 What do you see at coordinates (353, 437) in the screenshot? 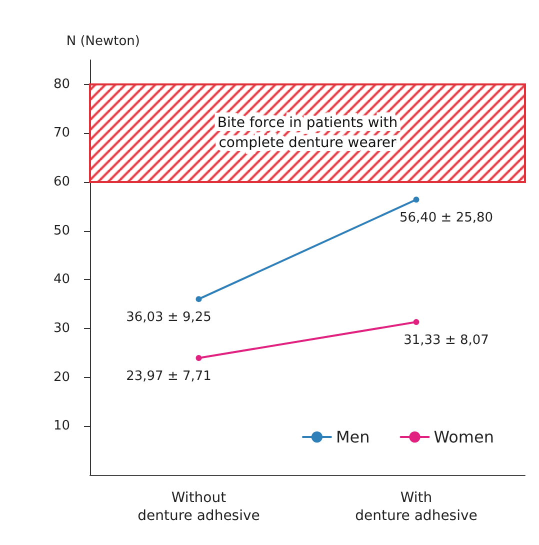
I see `legend-label: Men` at bounding box center [353, 437].